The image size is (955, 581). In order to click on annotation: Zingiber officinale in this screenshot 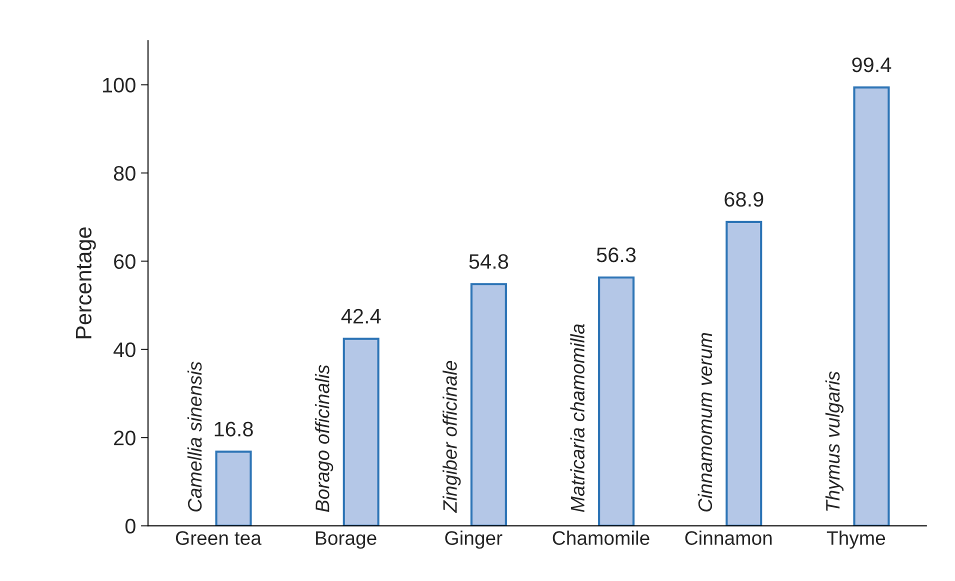, I will do `click(451, 436)`.